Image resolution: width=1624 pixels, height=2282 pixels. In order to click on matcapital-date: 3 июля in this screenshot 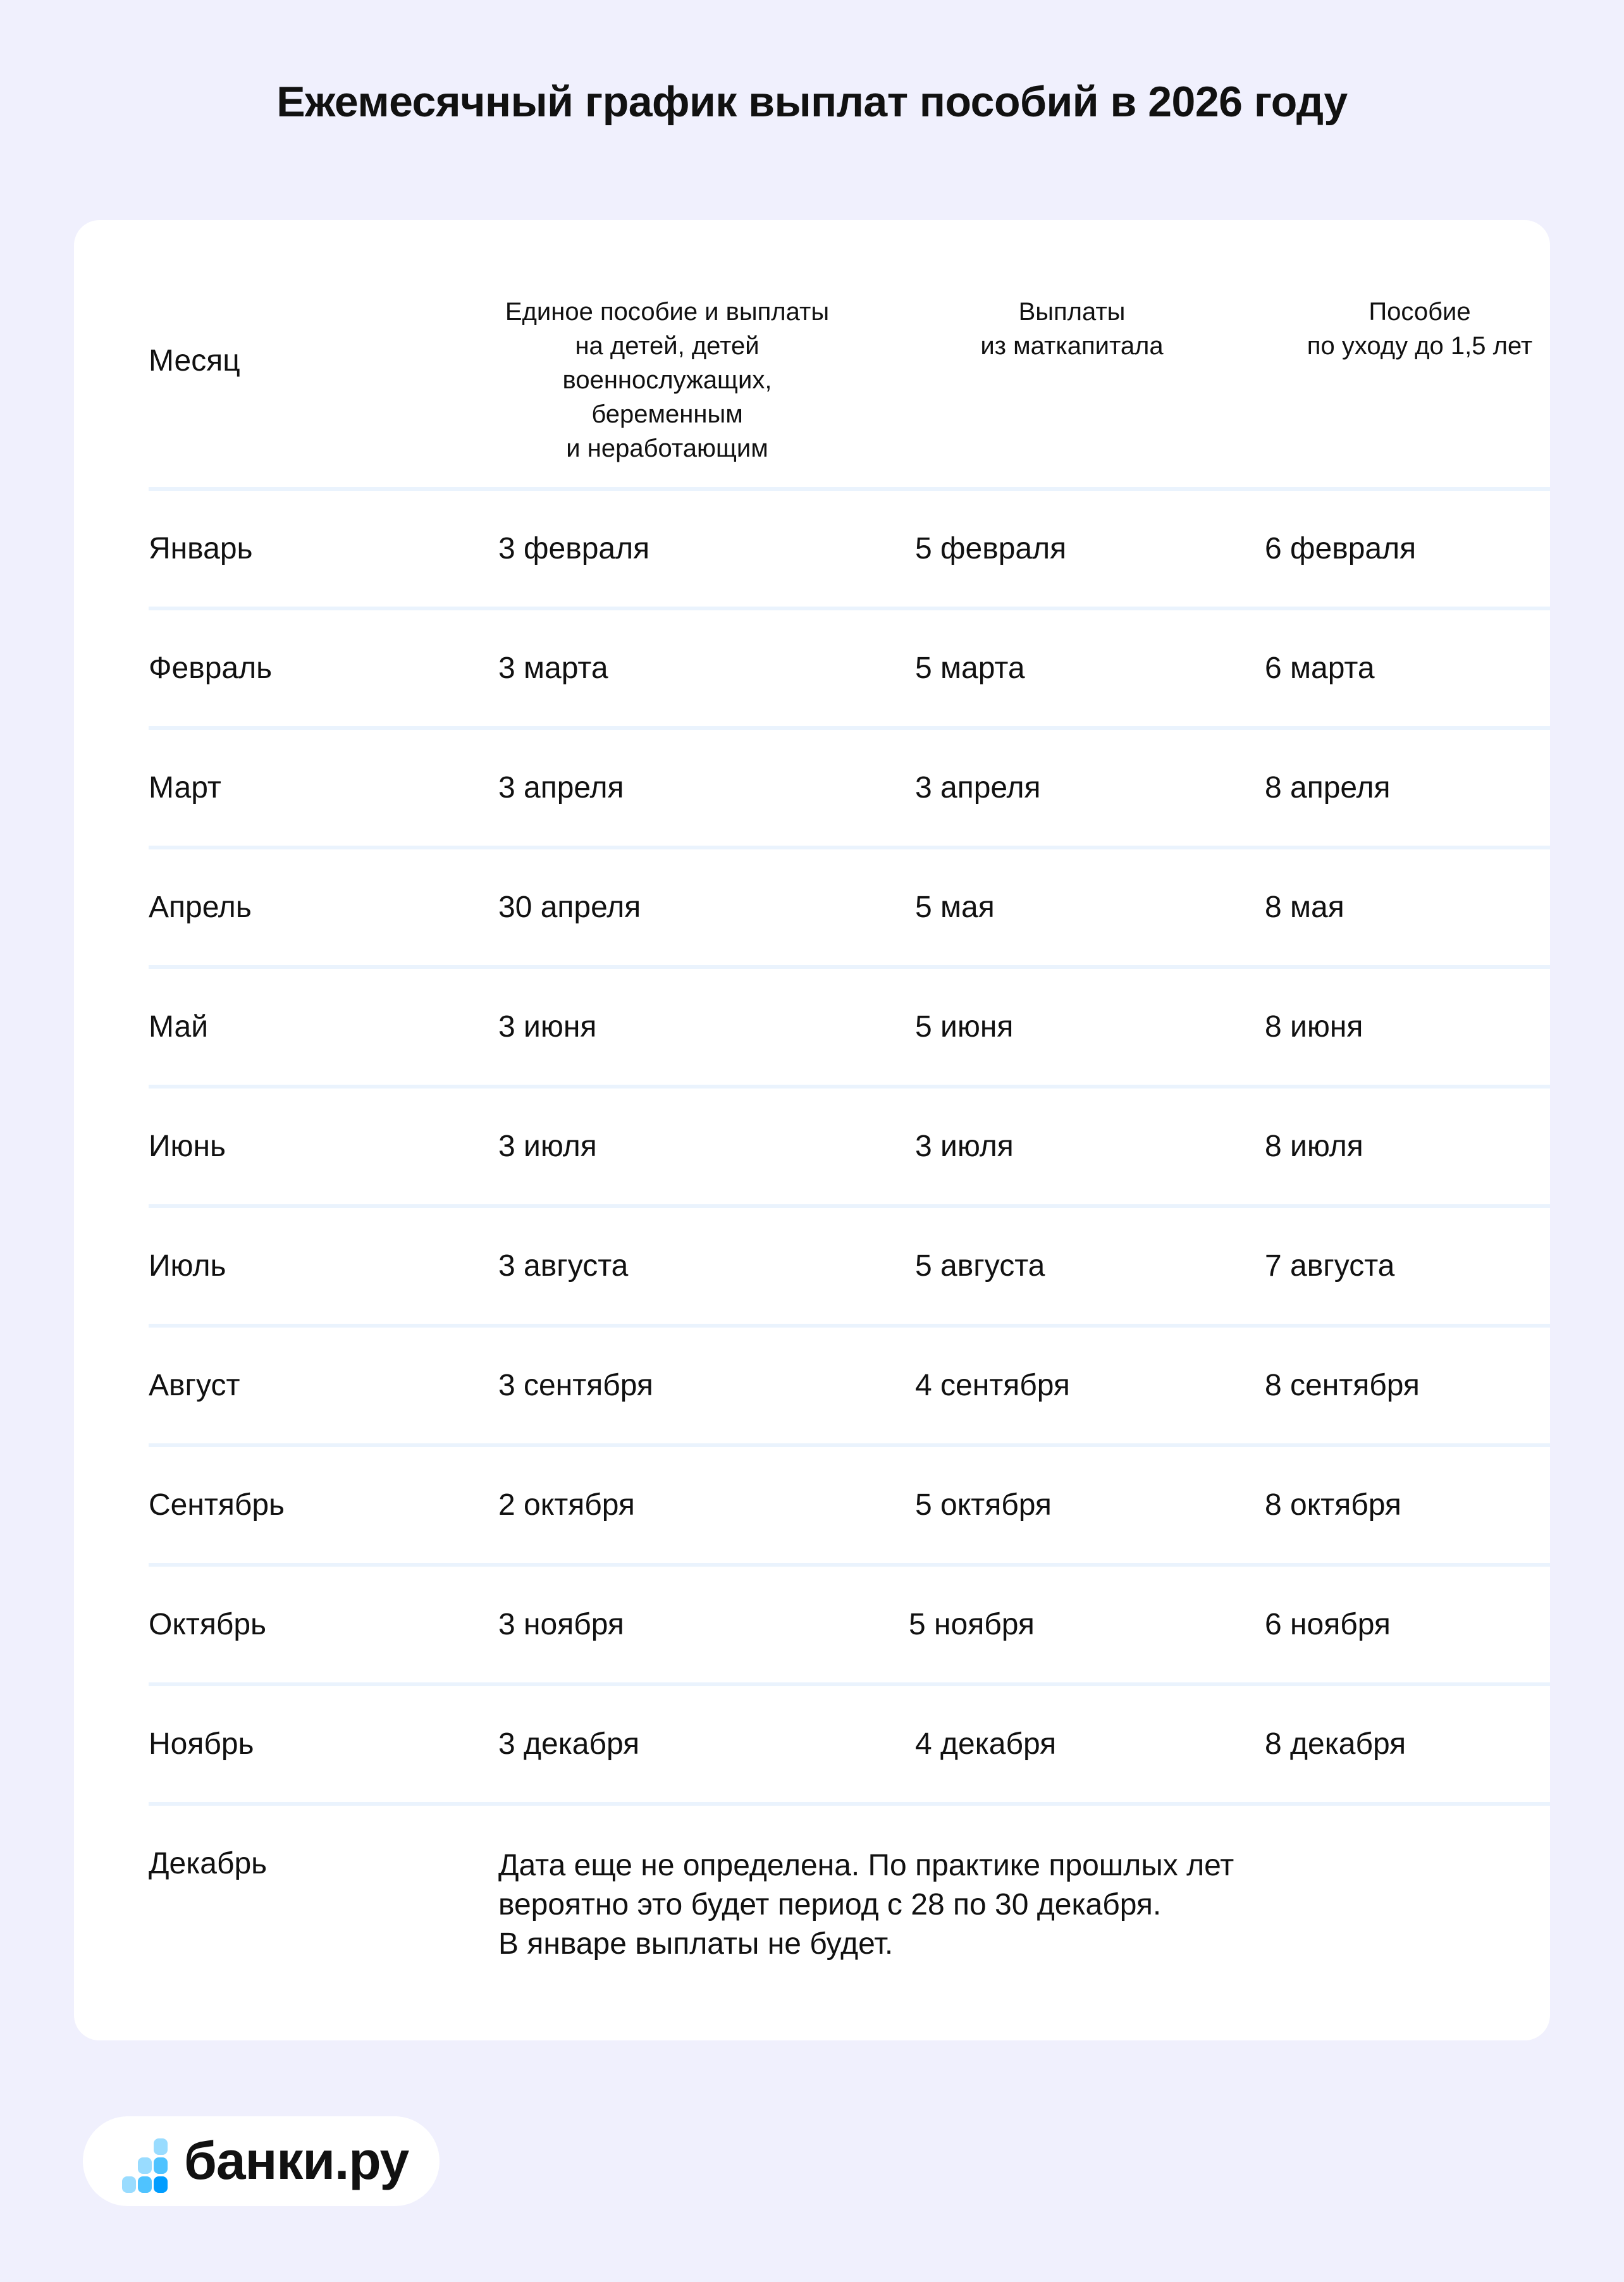, I will do `click(964, 1146)`.